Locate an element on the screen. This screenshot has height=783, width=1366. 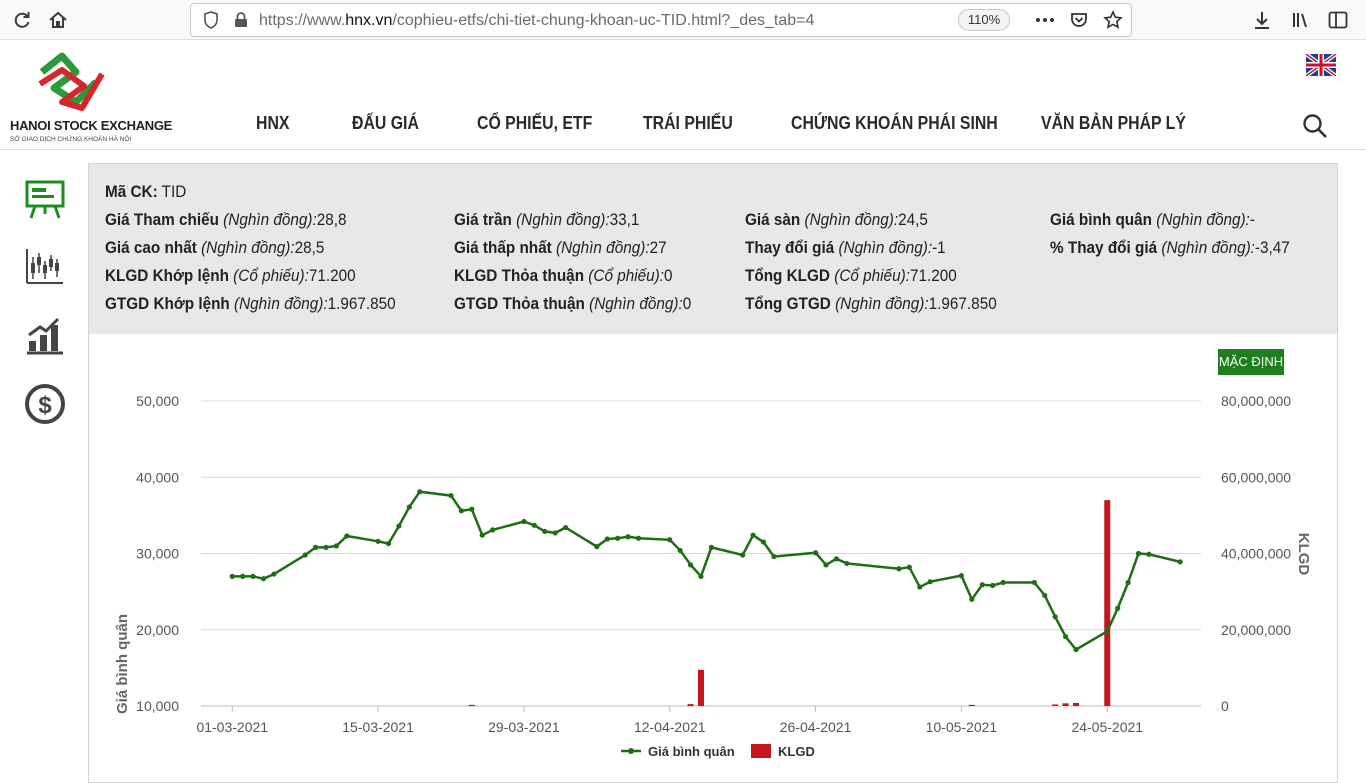
y-tick-label: 20,000 is located at coordinates (157, 630).